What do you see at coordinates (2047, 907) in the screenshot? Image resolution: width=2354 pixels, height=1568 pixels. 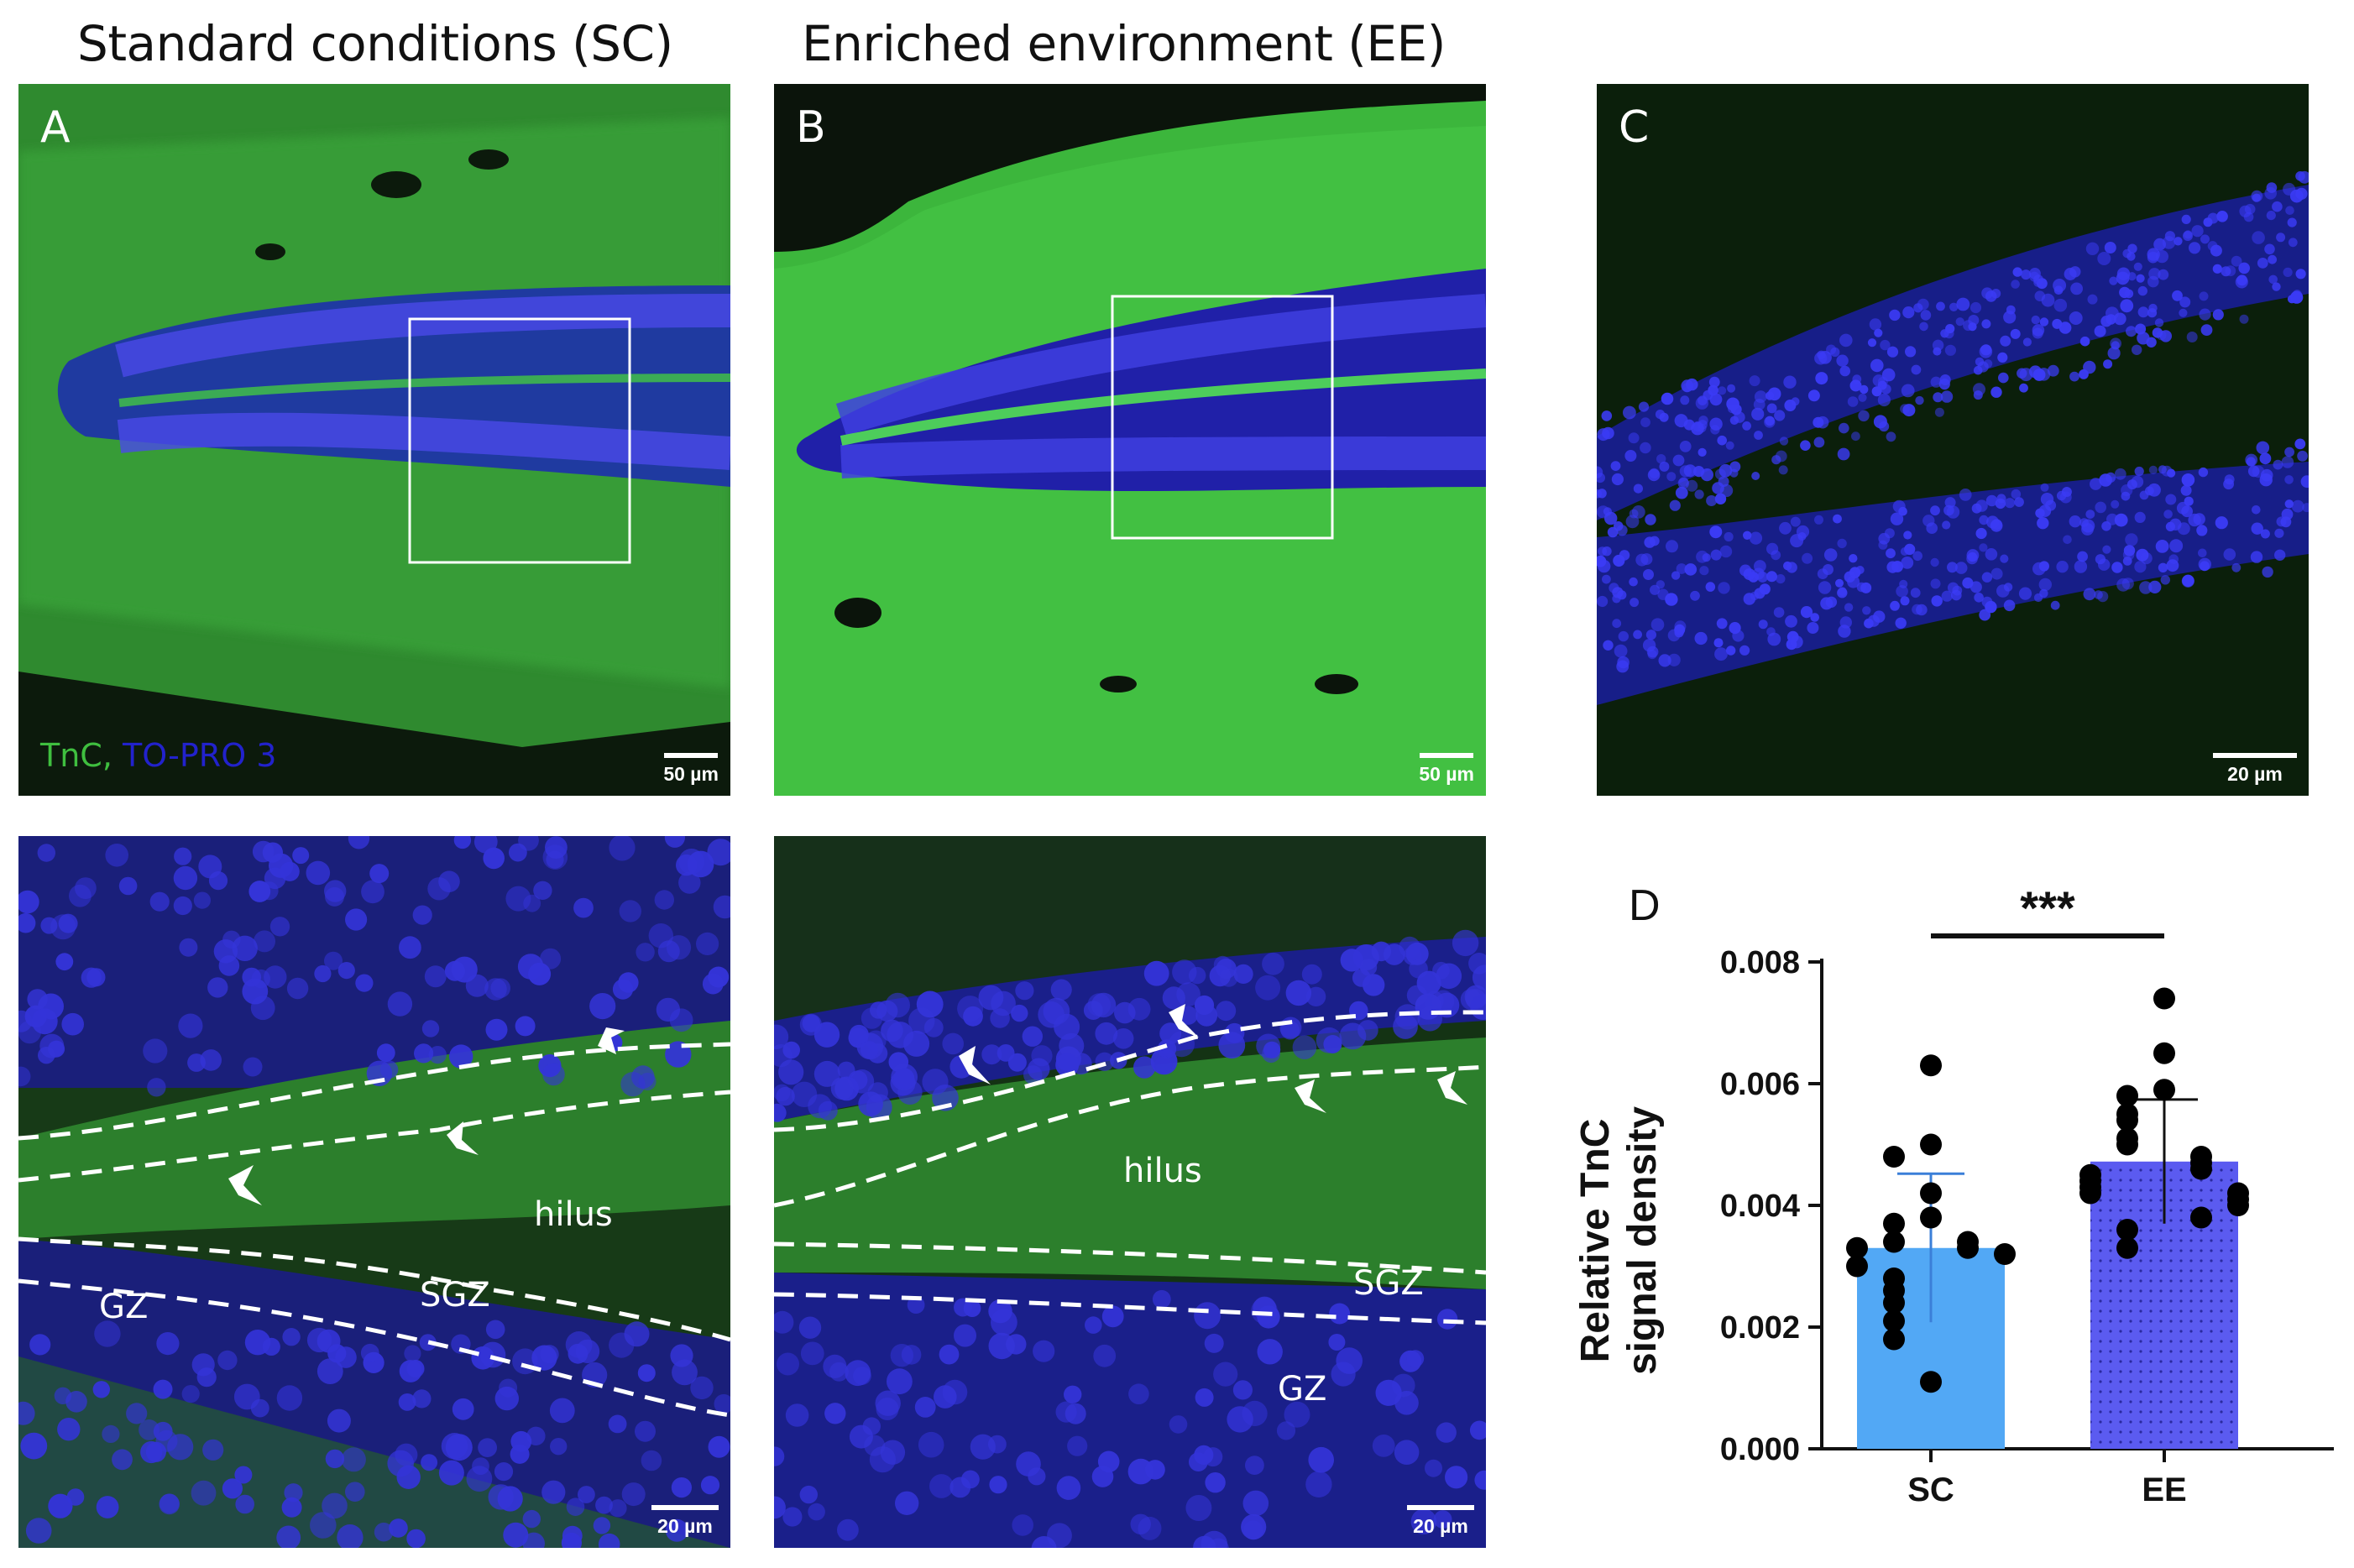 I see `significance-stars: ***` at bounding box center [2047, 907].